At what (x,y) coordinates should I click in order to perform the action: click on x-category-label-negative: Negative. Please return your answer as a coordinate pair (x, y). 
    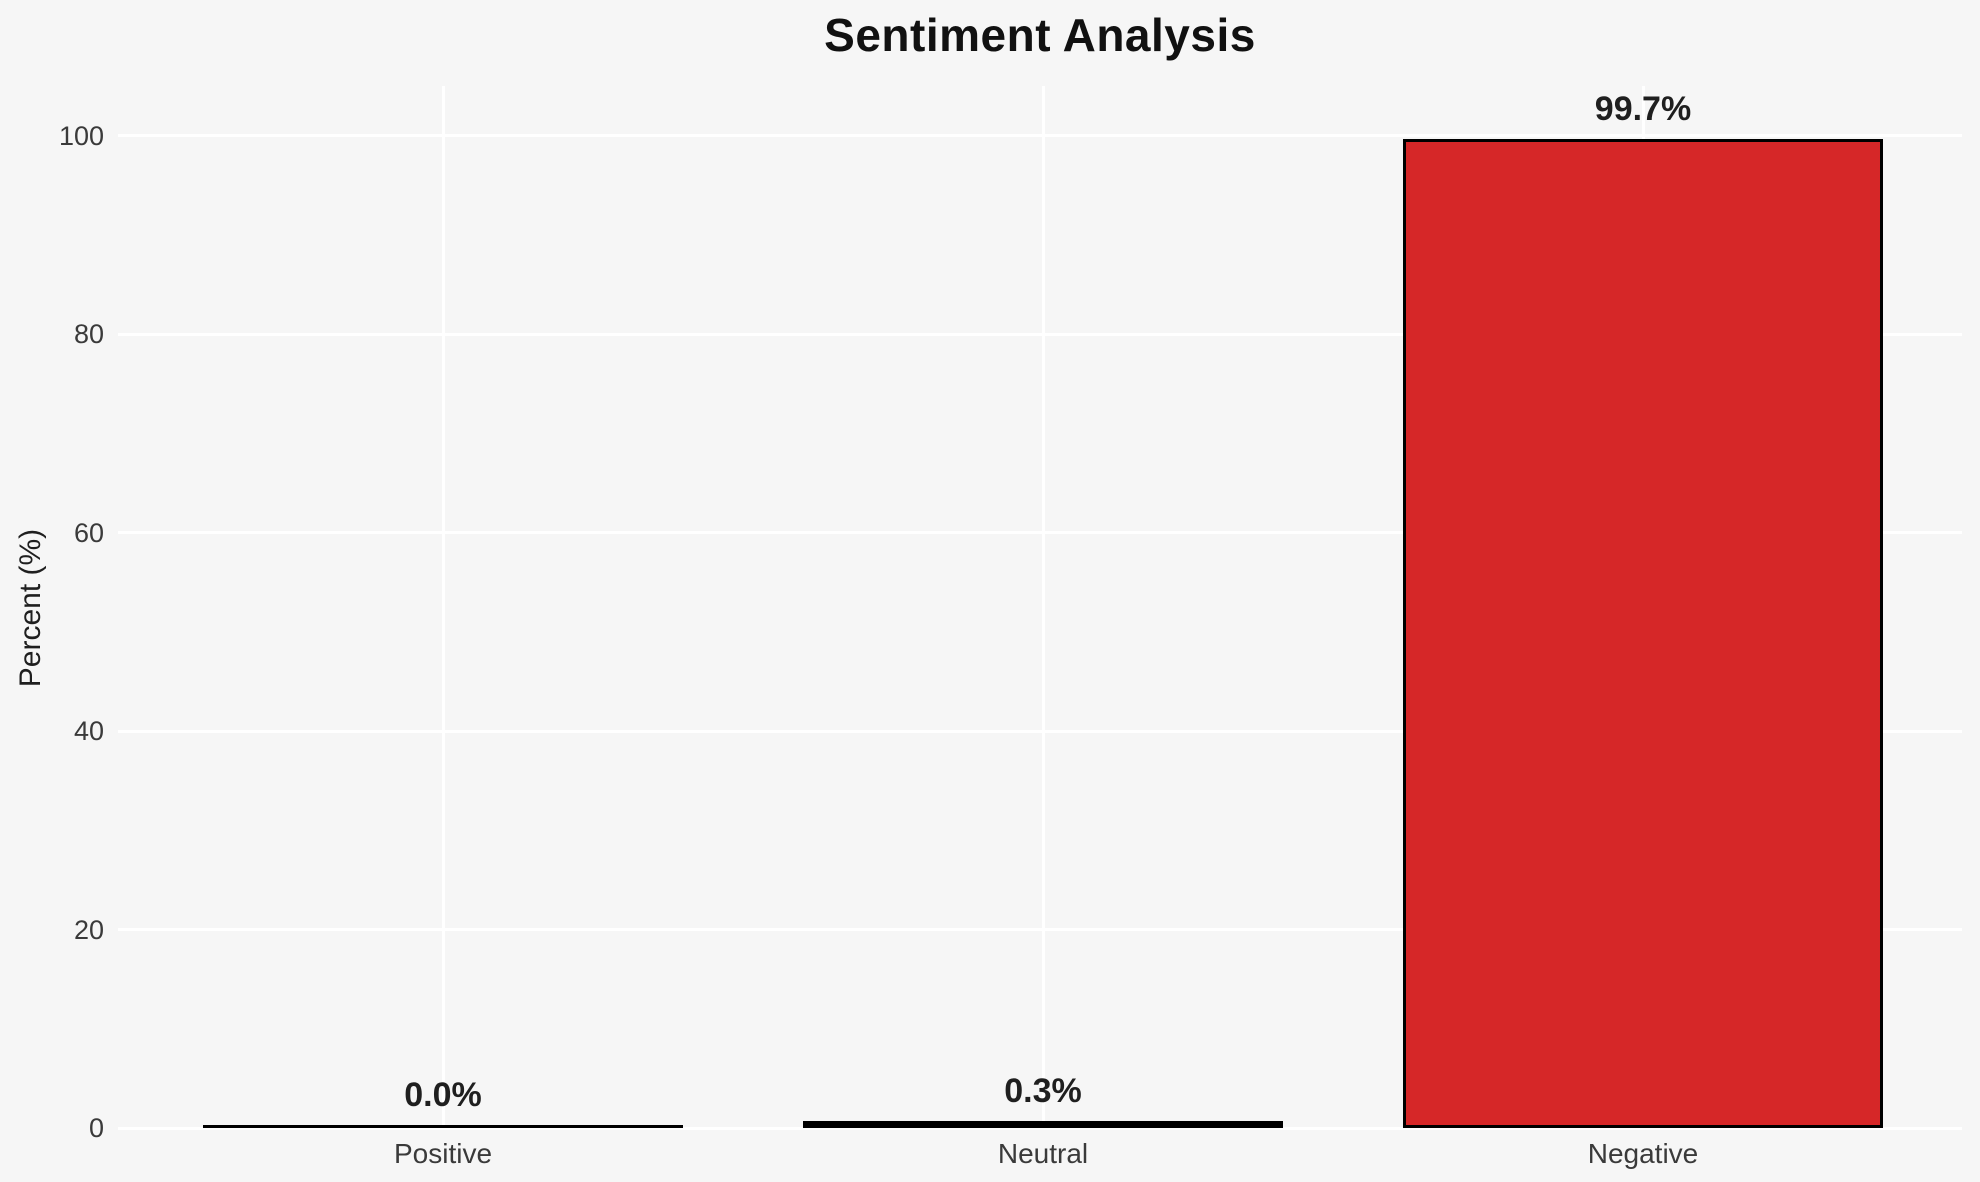
    Looking at the image, I should click on (1643, 1153).